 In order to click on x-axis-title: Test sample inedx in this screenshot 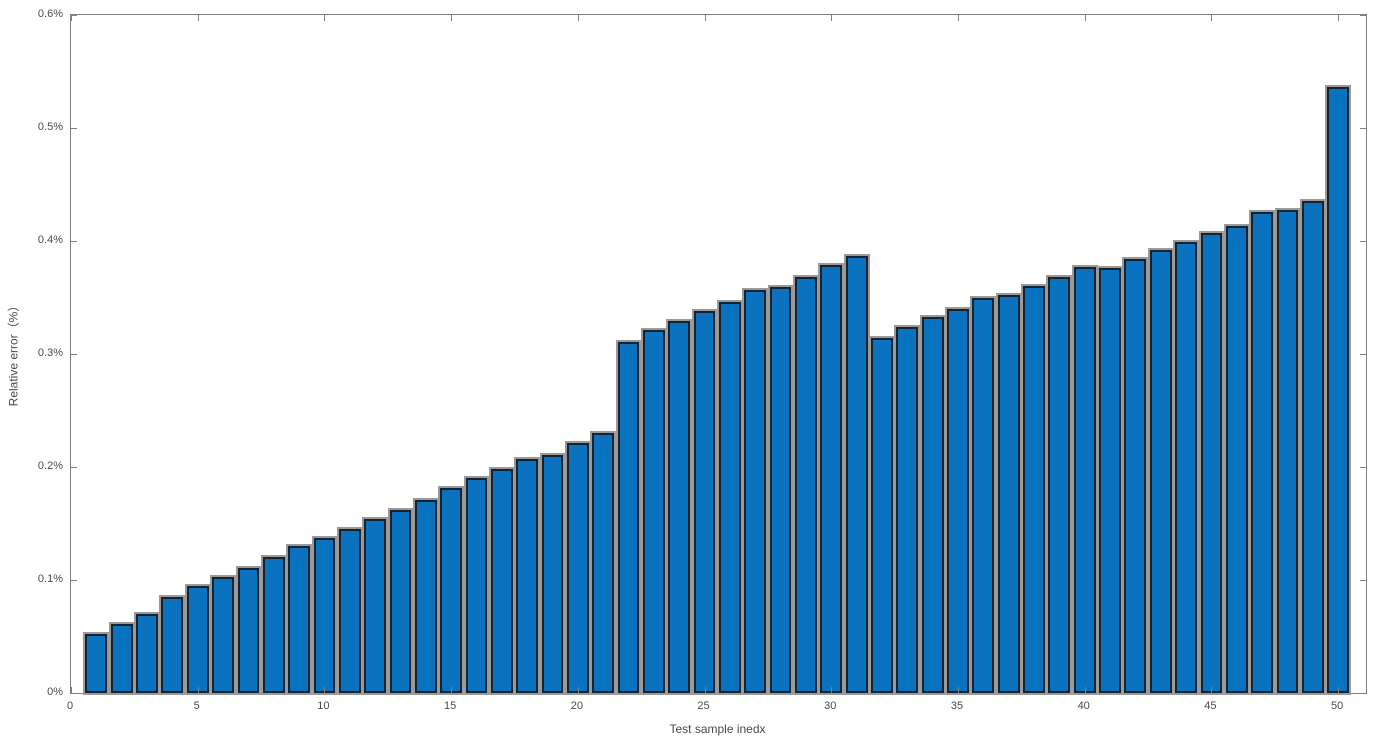, I will do `click(717, 729)`.